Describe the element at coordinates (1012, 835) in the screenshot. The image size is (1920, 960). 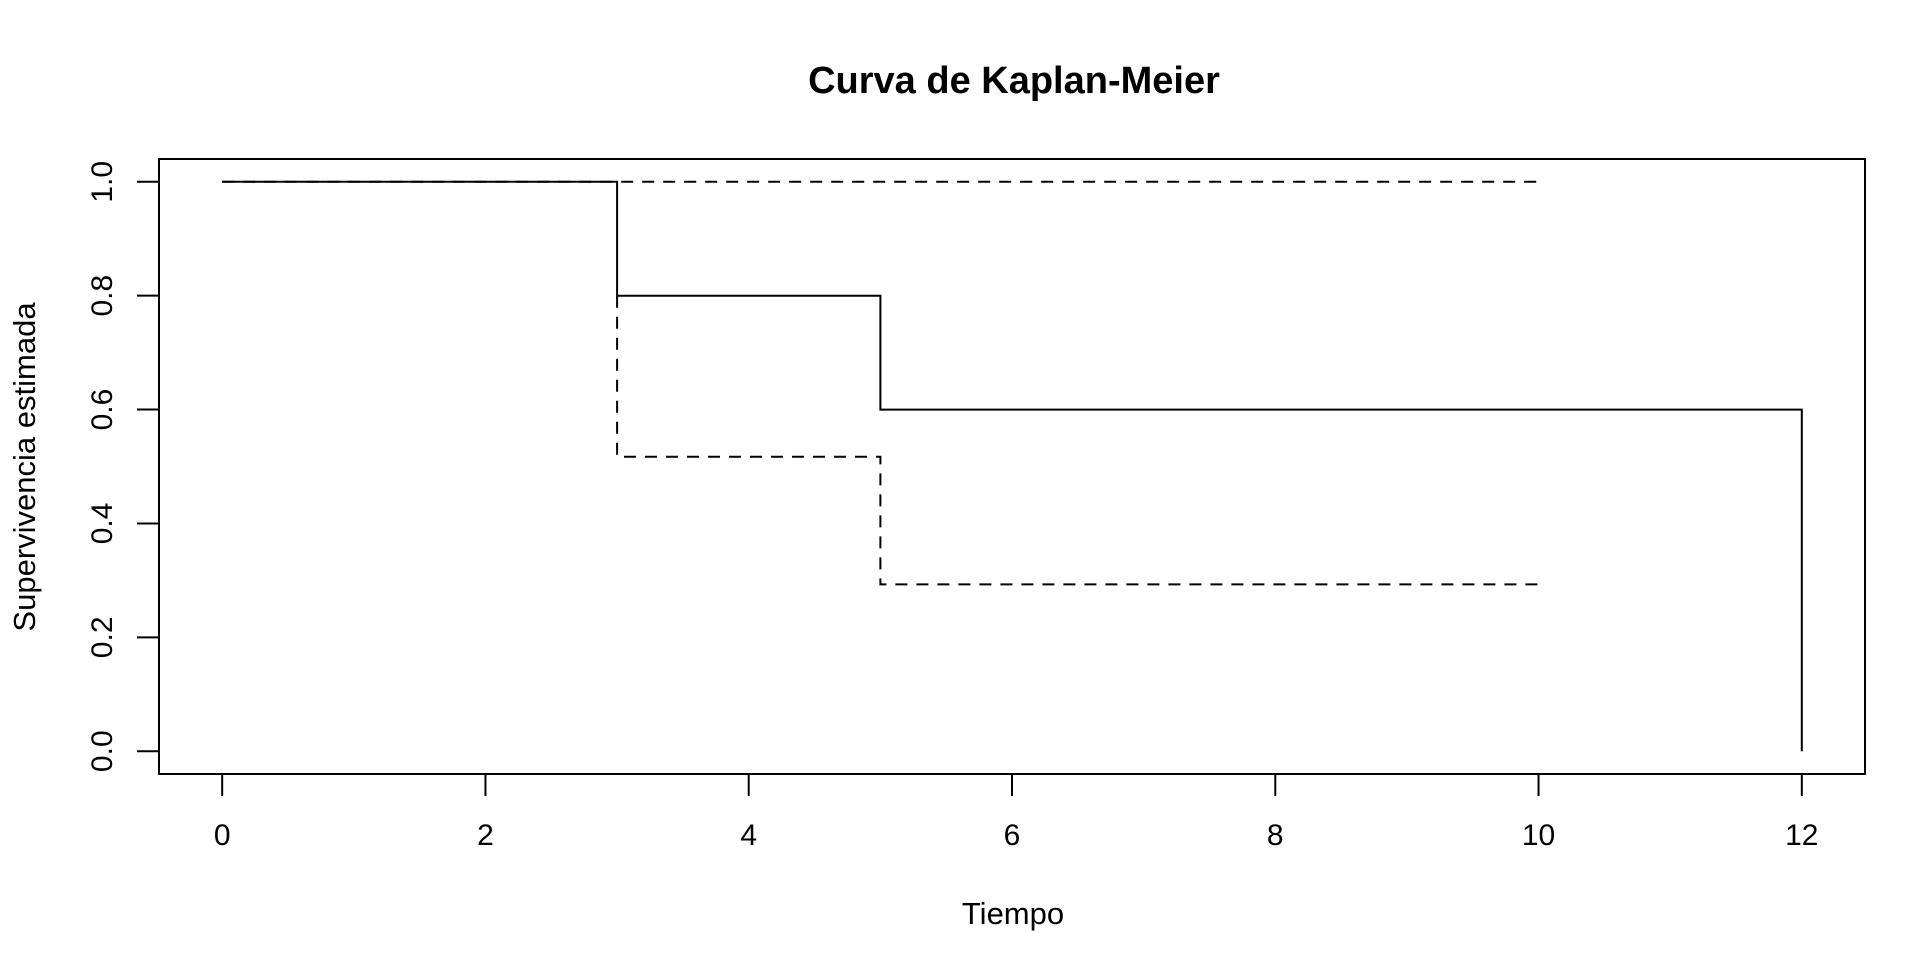
I see `x-tick-label: 6` at that location.